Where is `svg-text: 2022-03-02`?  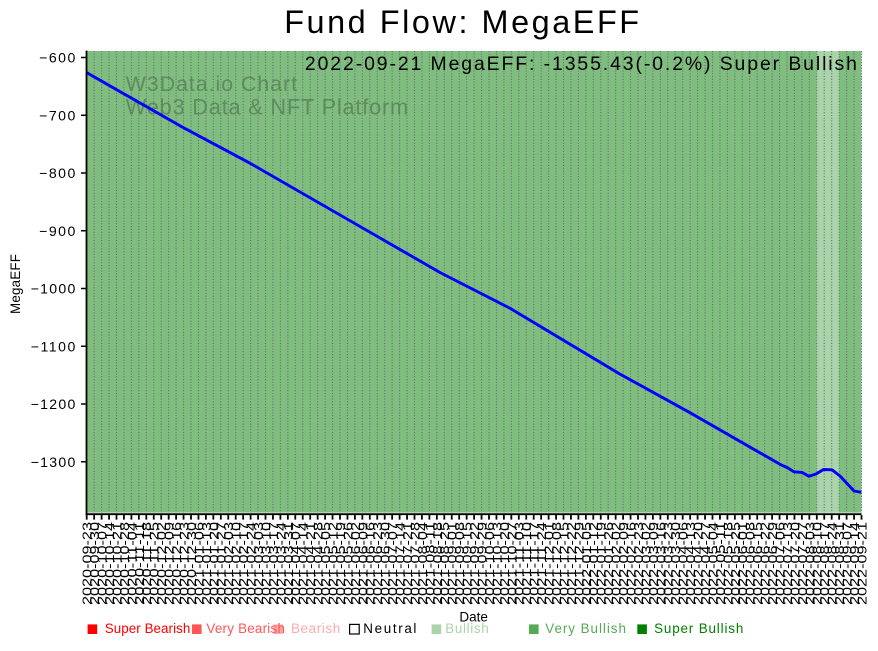 svg-text: 2022-03-02 is located at coordinates (645, 563).